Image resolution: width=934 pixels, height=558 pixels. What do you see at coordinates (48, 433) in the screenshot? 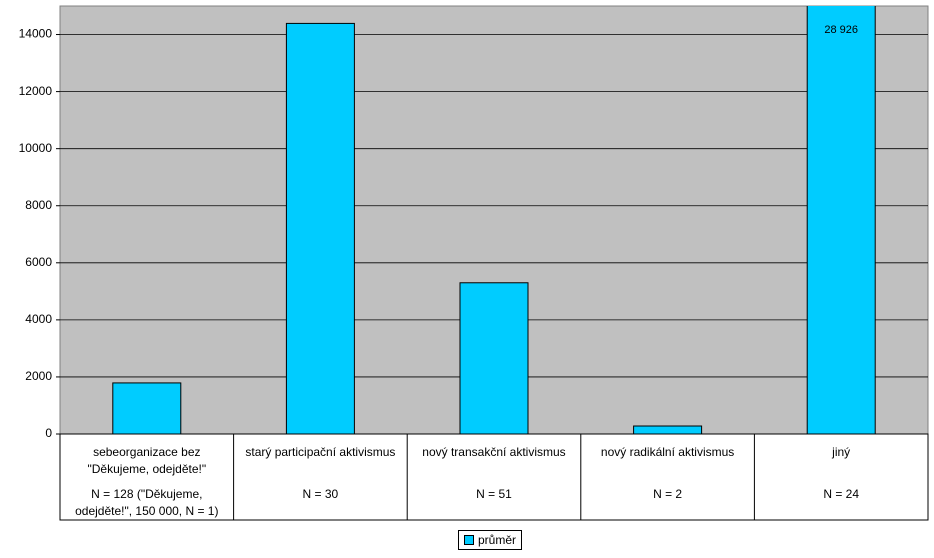
I see `y-tick-label: 0` at bounding box center [48, 433].